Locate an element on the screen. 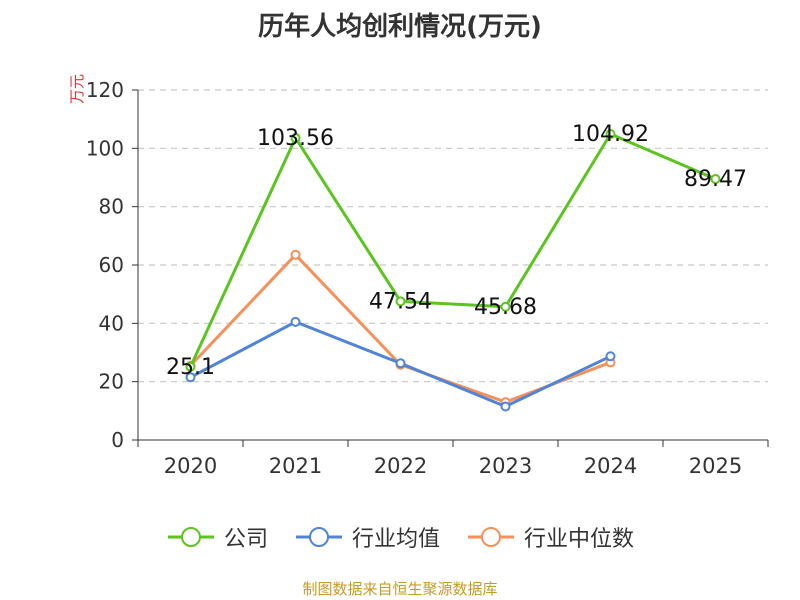 Image resolution: width=800 pixels, height=600 pixels. y-tick-label: 100 is located at coordinates (105, 148).